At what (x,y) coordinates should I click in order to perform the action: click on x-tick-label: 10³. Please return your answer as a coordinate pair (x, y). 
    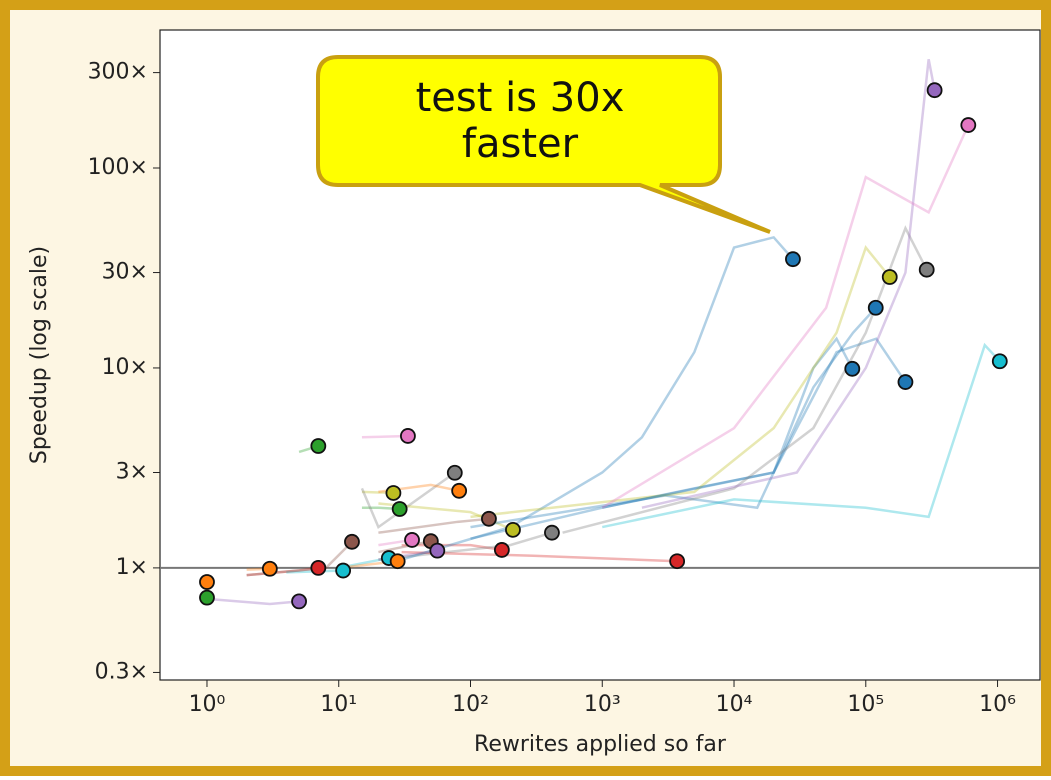
    Looking at the image, I should click on (602, 704).